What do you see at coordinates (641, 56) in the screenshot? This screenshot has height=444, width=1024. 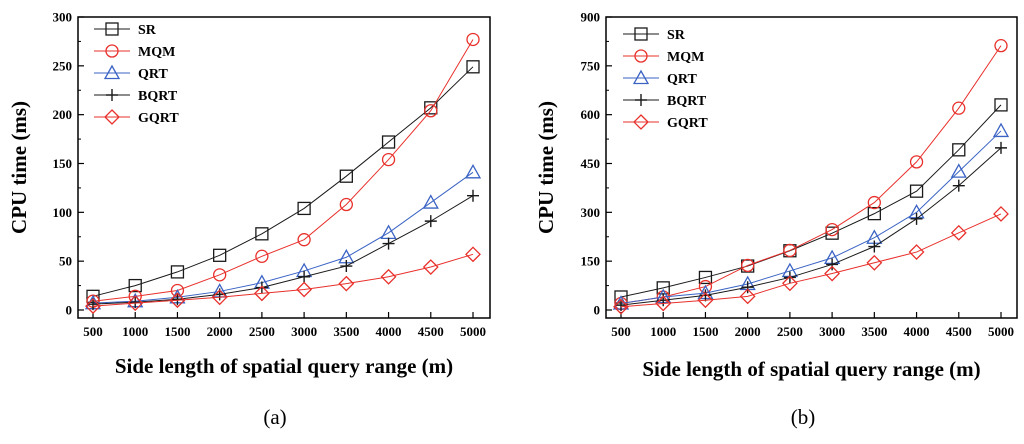 I see `legend-marker-mqm` at bounding box center [641, 56].